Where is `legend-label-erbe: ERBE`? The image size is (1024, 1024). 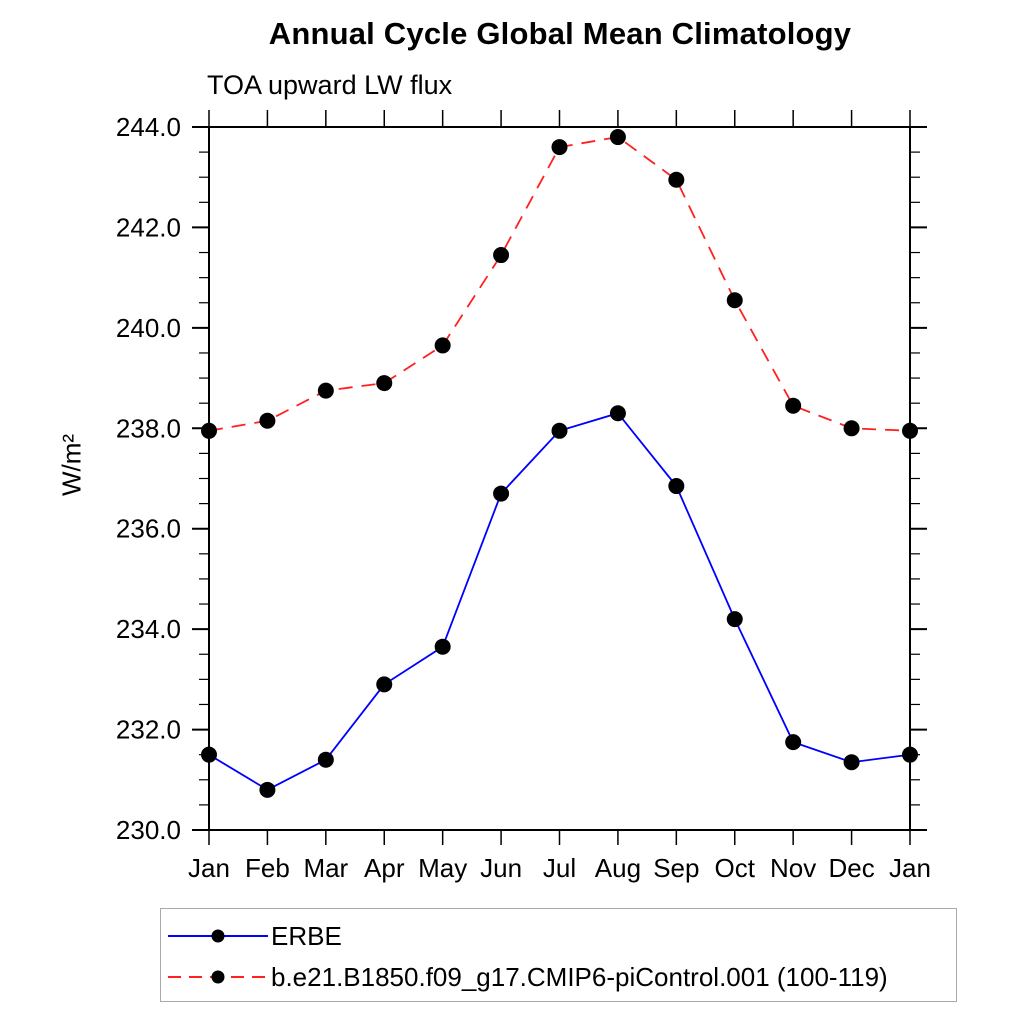
legend-label-erbe: ERBE is located at coordinates (306, 935).